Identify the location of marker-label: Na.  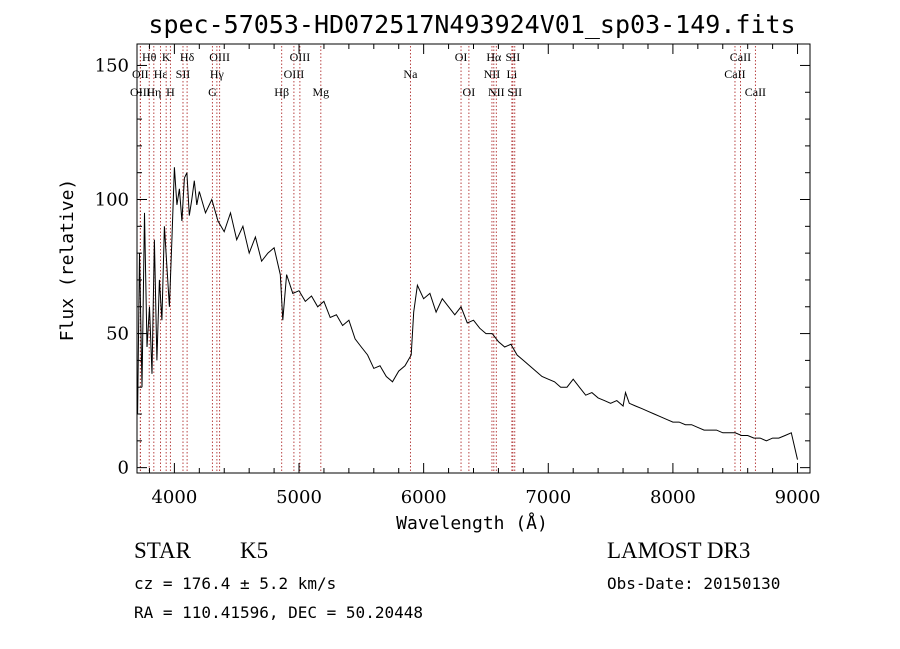
(410, 74).